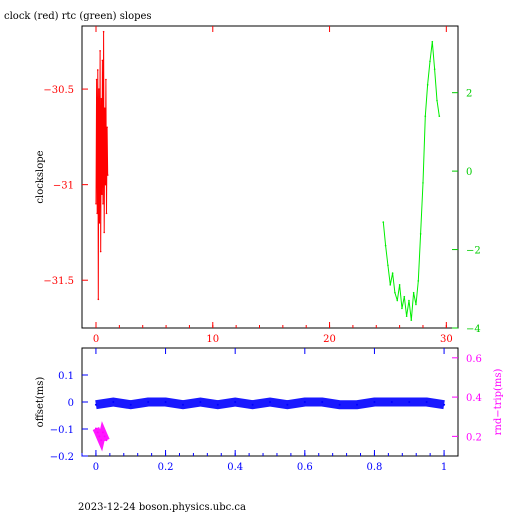  I want to click on series-line-clock, so click(102, 165).